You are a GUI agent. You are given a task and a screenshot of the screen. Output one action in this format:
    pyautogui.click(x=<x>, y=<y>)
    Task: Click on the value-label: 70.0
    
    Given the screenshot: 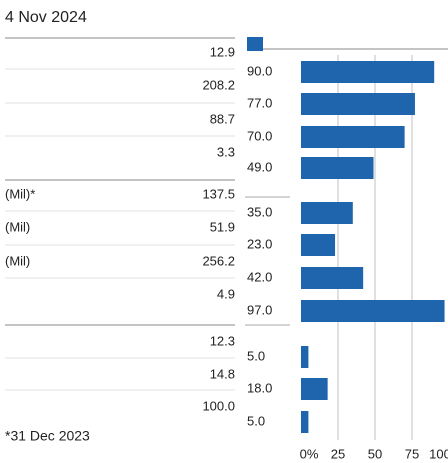 What is the action you would take?
    pyautogui.click(x=259, y=135)
    